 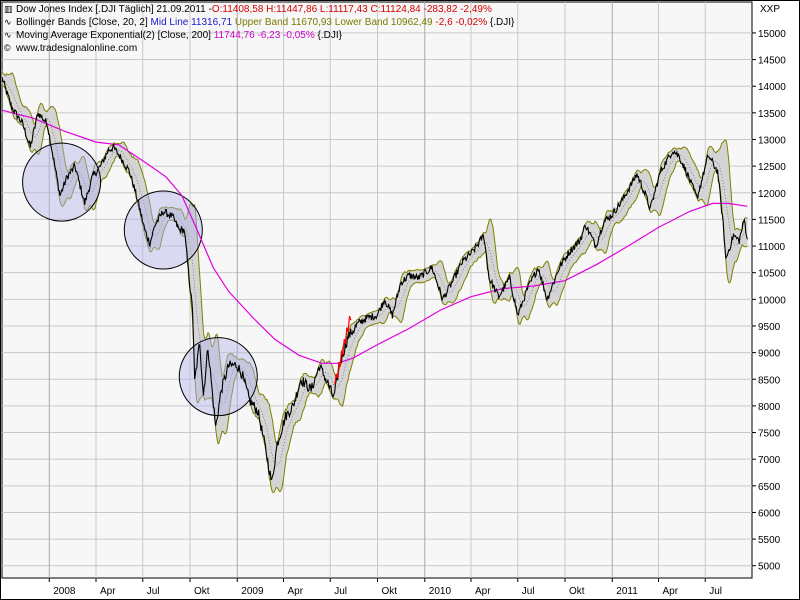 I want to click on highlight-segment, so click(x=343, y=350).